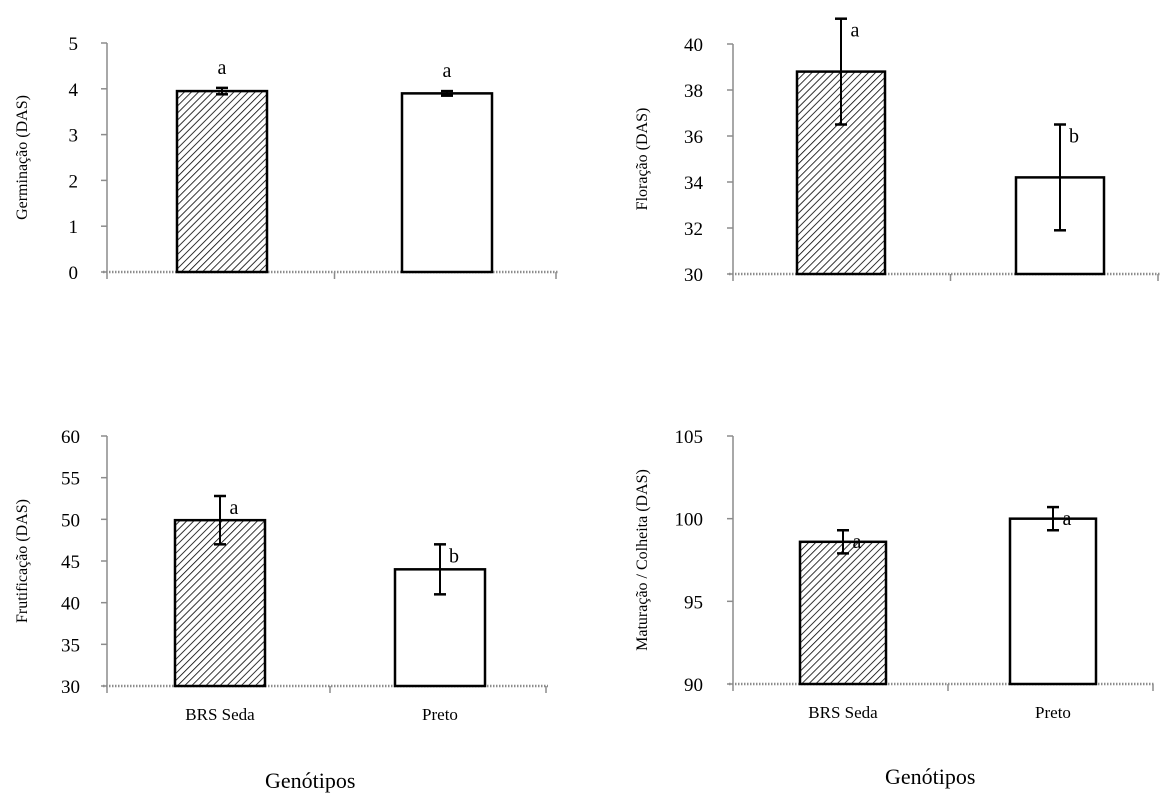  Describe the element at coordinates (693, 91) in the screenshot. I see `y-tick-label: 38` at that location.